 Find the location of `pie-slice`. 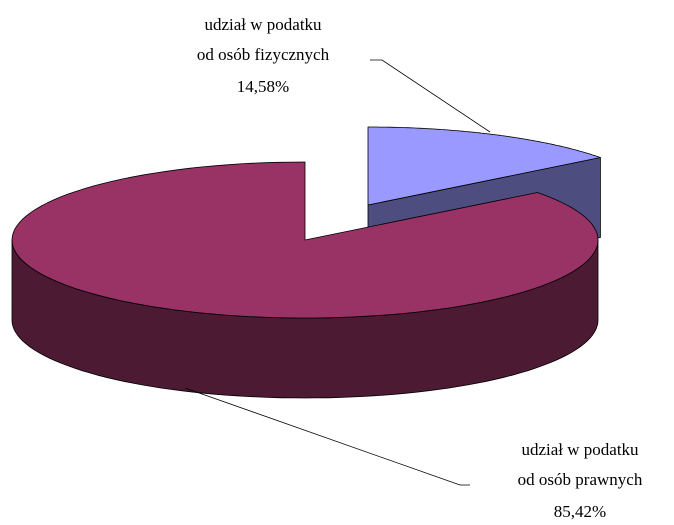

pie-slice is located at coordinates (484, 166).